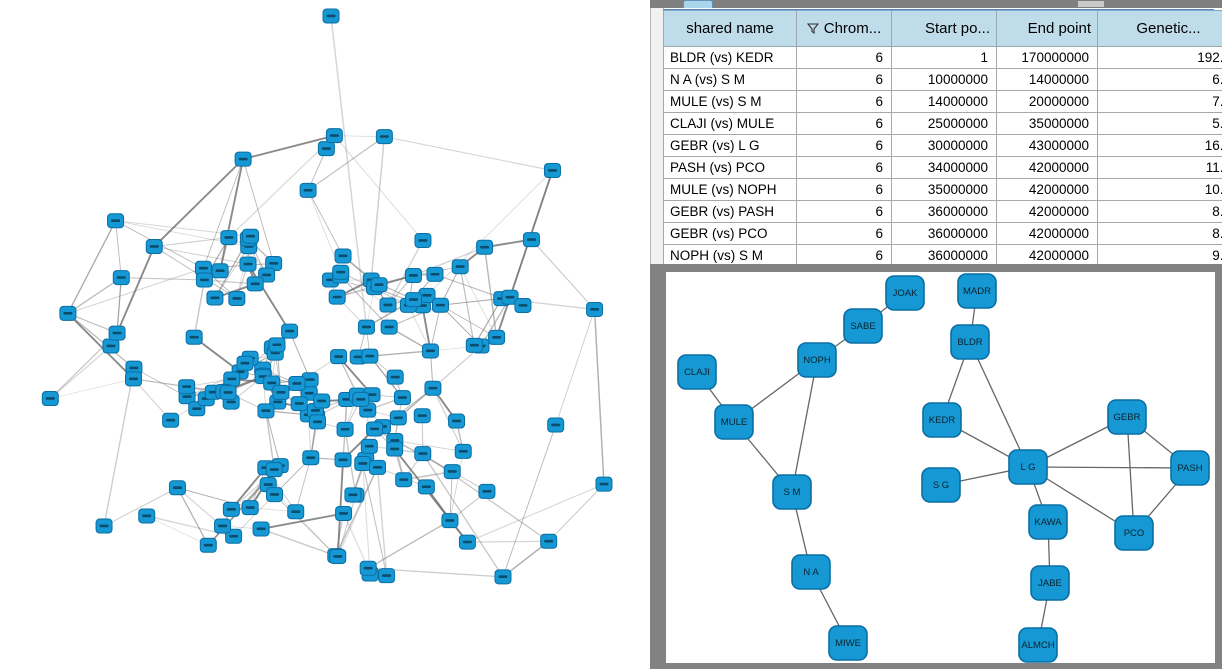 The width and height of the screenshot is (1222, 669). I want to click on table-vertical-scroll-track, so click(657, 136).